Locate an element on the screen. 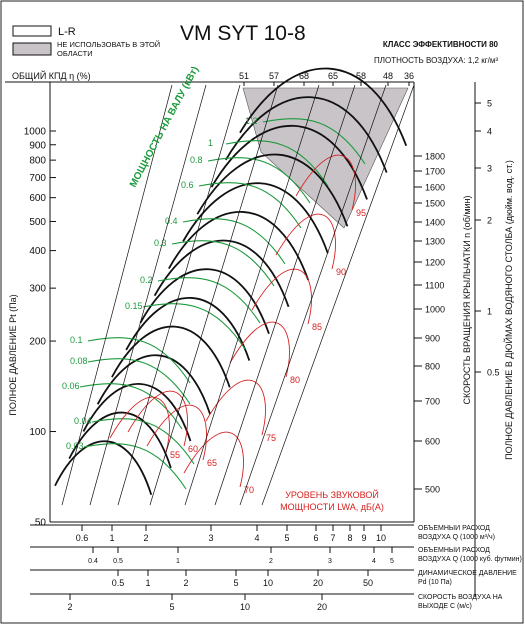  speed-tick-label: 1300 is located at coordinates (435, 242).